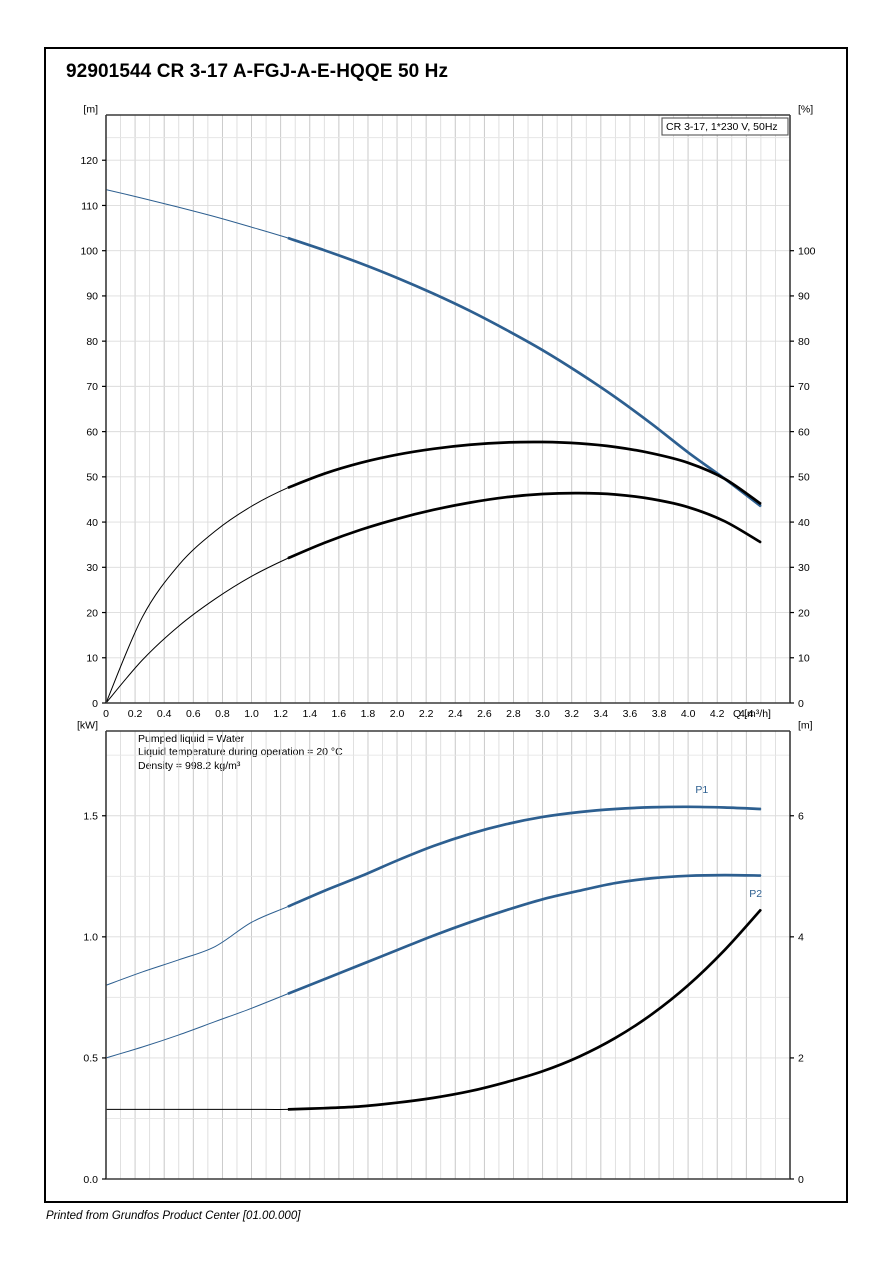 This screenshot has width=892, height=1271. Describe the element at coordinates (804, 297) in the screenshot. I see `y2-tick-label: 90` at that location.